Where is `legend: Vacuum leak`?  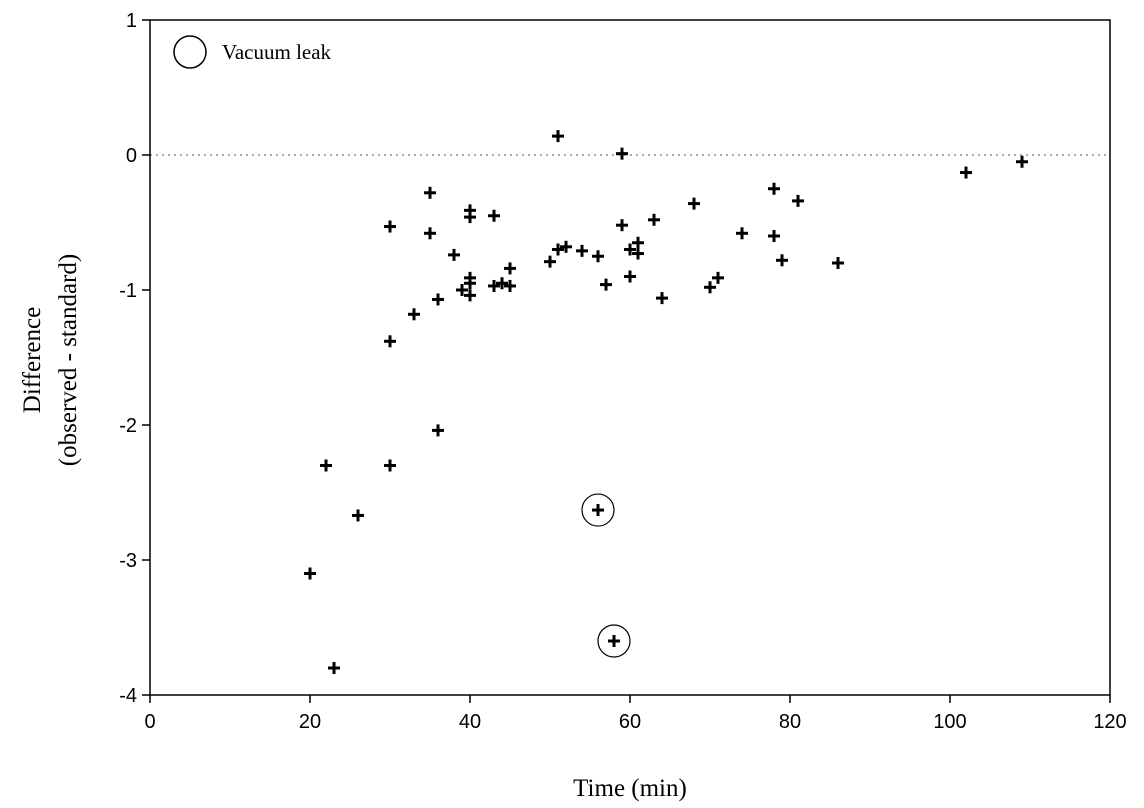 legend: Vacuum leak is located at coordinates (252, 52).